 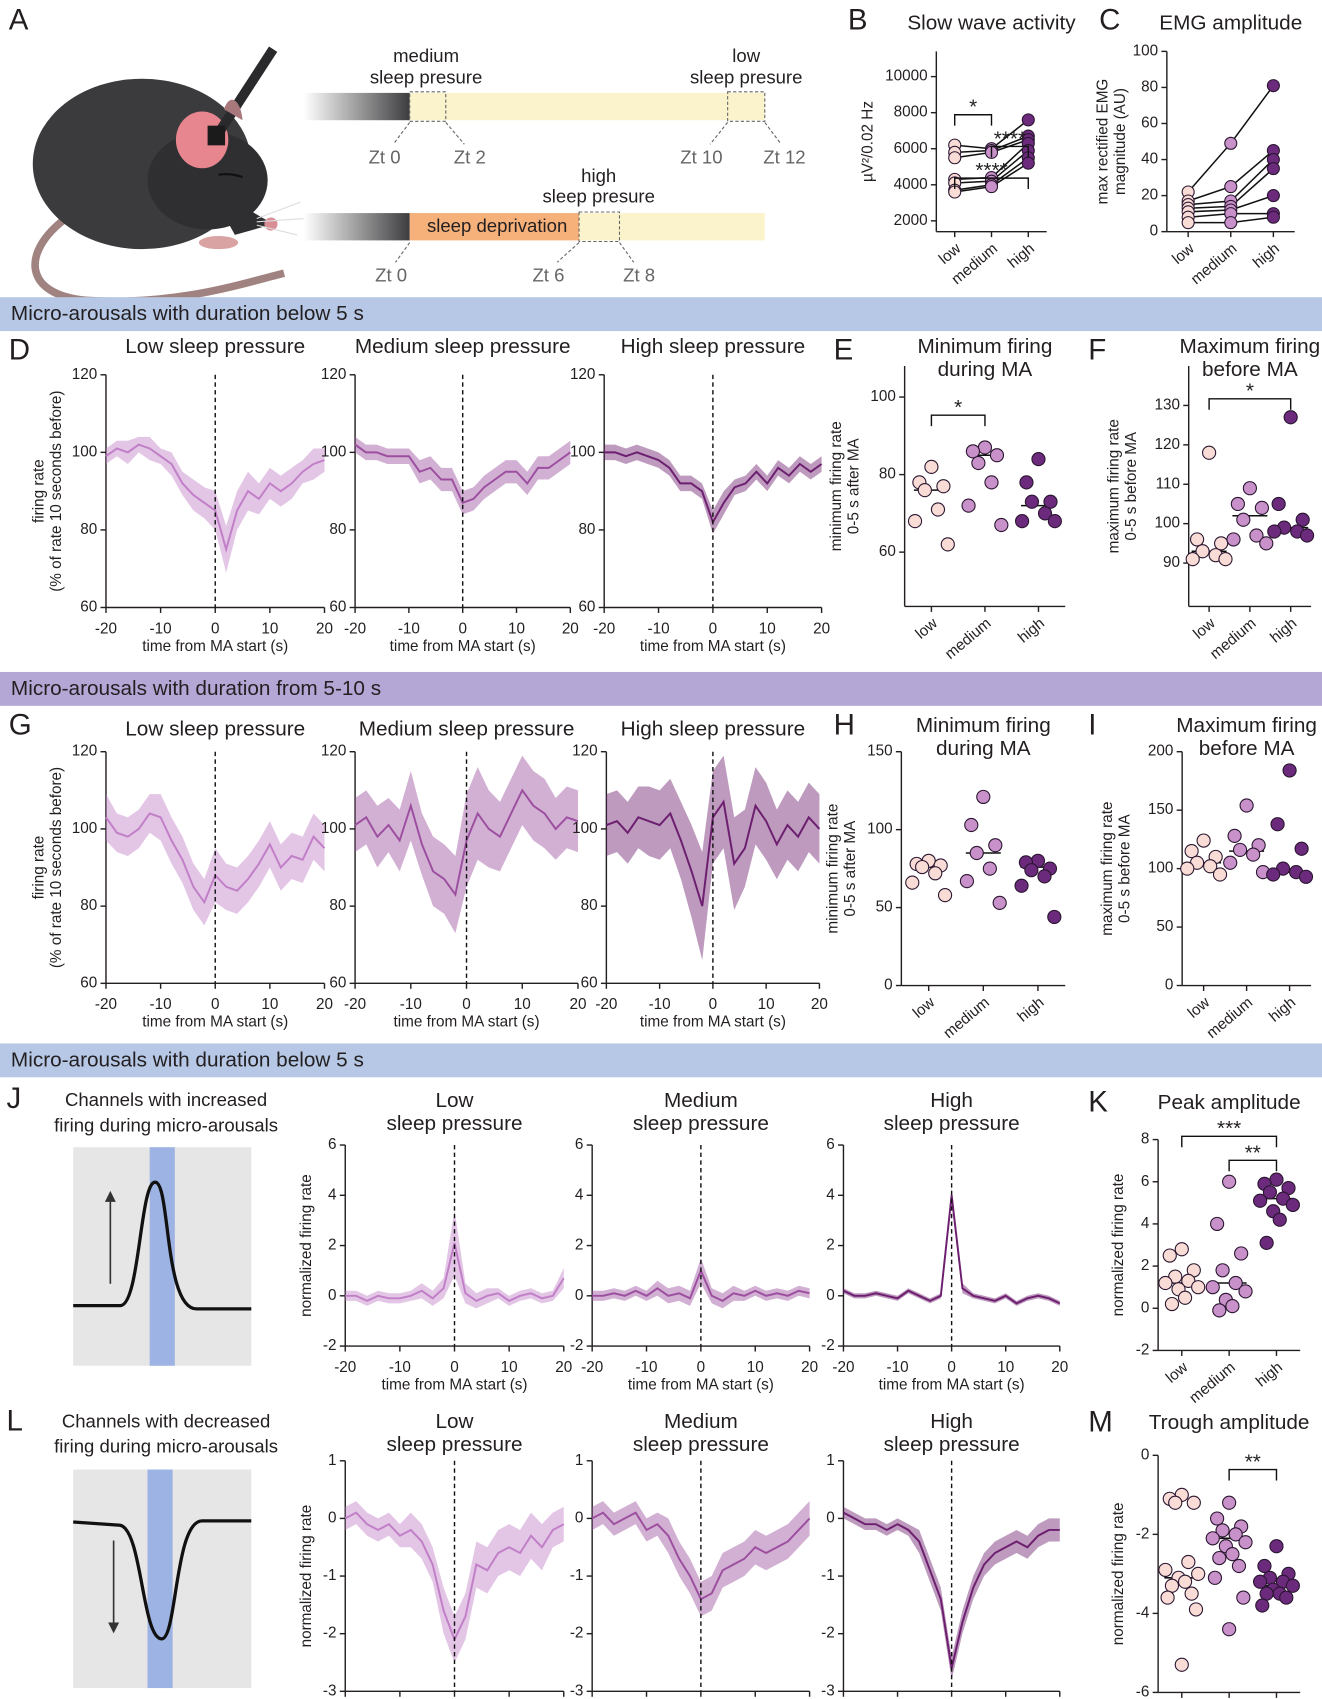 I want to click on timeline-label: Zt 2, so click(x=470, y=156).